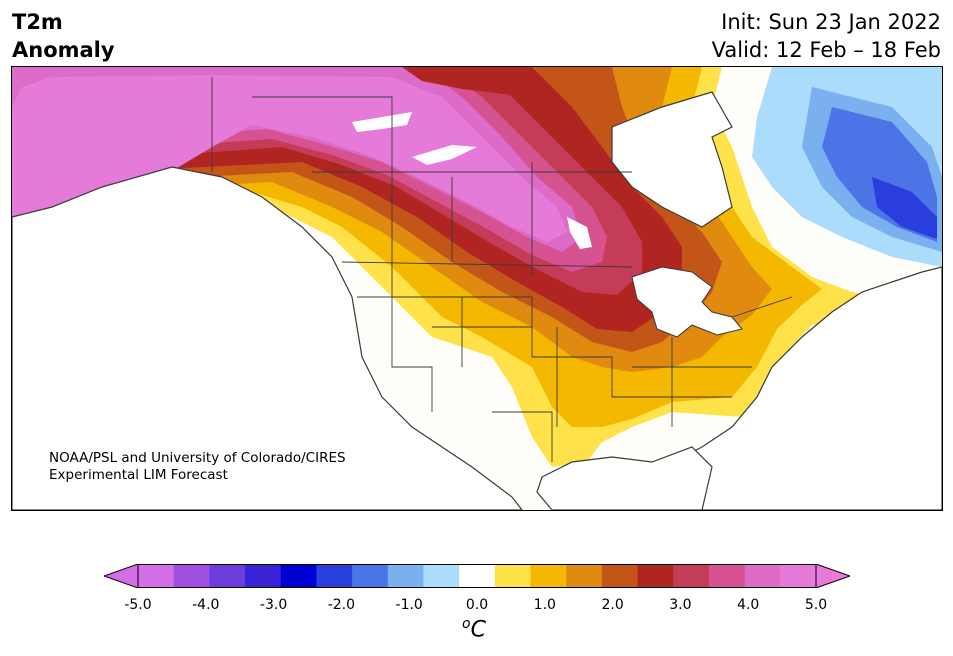 This screenshot has width=953, height=656. I want to click on colorbar-ticks: -5.0 -4.0 -3.0 -2.0 -1.0 0.0 1.0 2.0 3.0 4.0 5.0, so click(476, 607).